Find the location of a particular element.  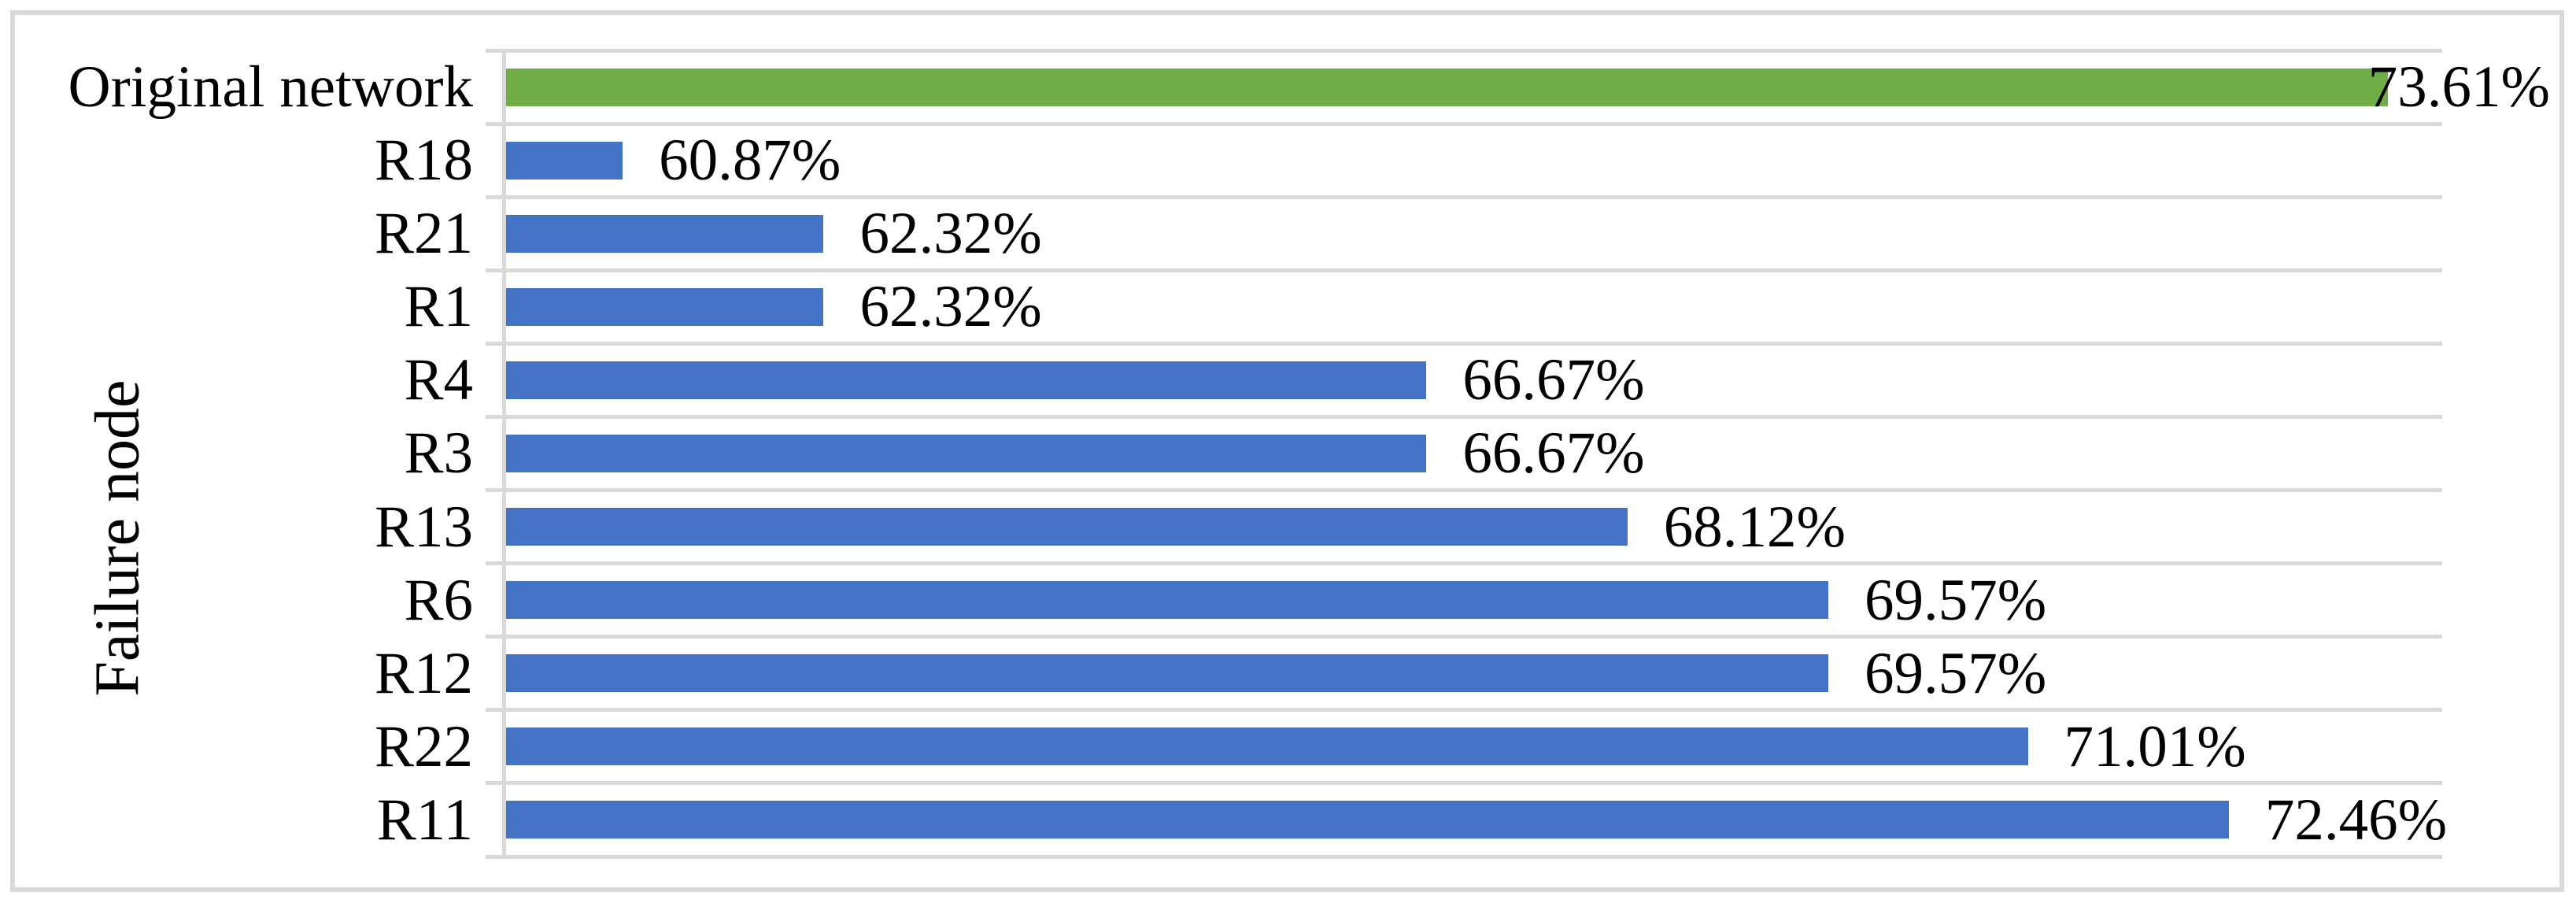

bar-r12 is located at coordinates (1167, 673).